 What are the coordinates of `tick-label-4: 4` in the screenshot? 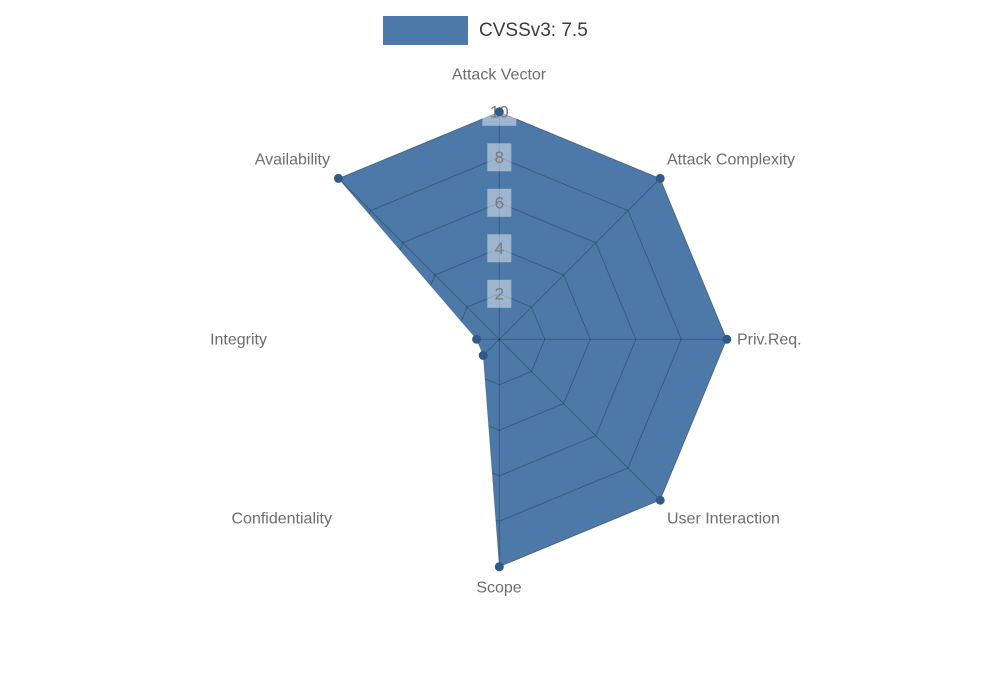 It's located at (499, 248).